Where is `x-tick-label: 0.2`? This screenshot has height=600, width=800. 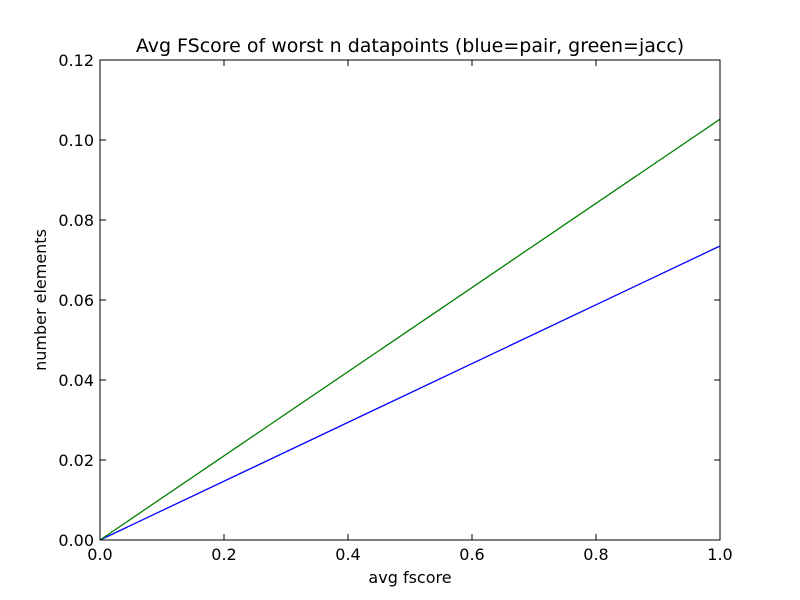 x-tick-label: 0.2 is located at coordinates (223, 554).